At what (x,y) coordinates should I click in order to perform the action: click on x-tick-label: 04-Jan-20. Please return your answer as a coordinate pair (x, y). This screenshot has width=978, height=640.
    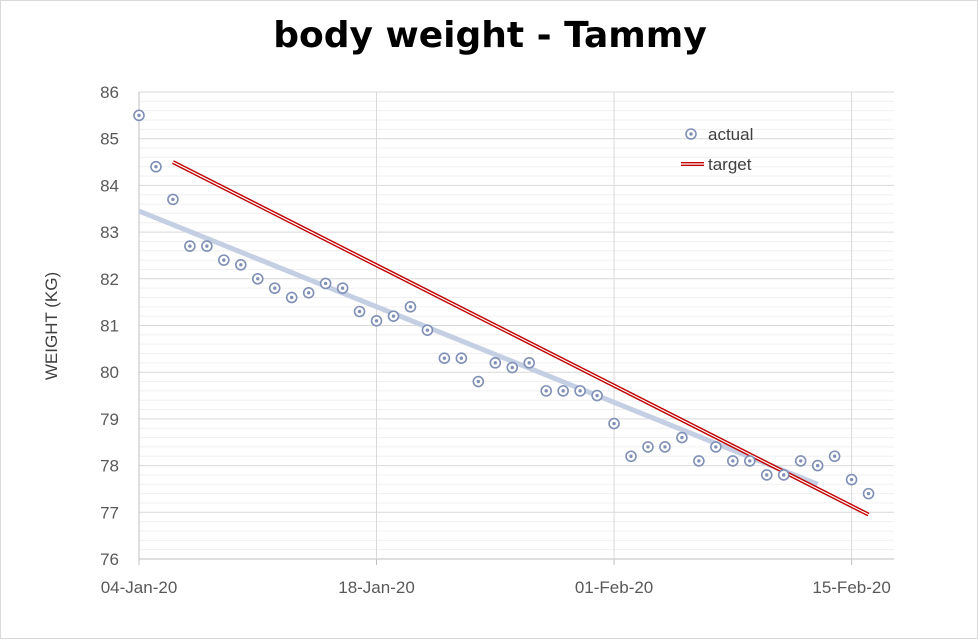
    Looking at the image, I should click on (139, 587).